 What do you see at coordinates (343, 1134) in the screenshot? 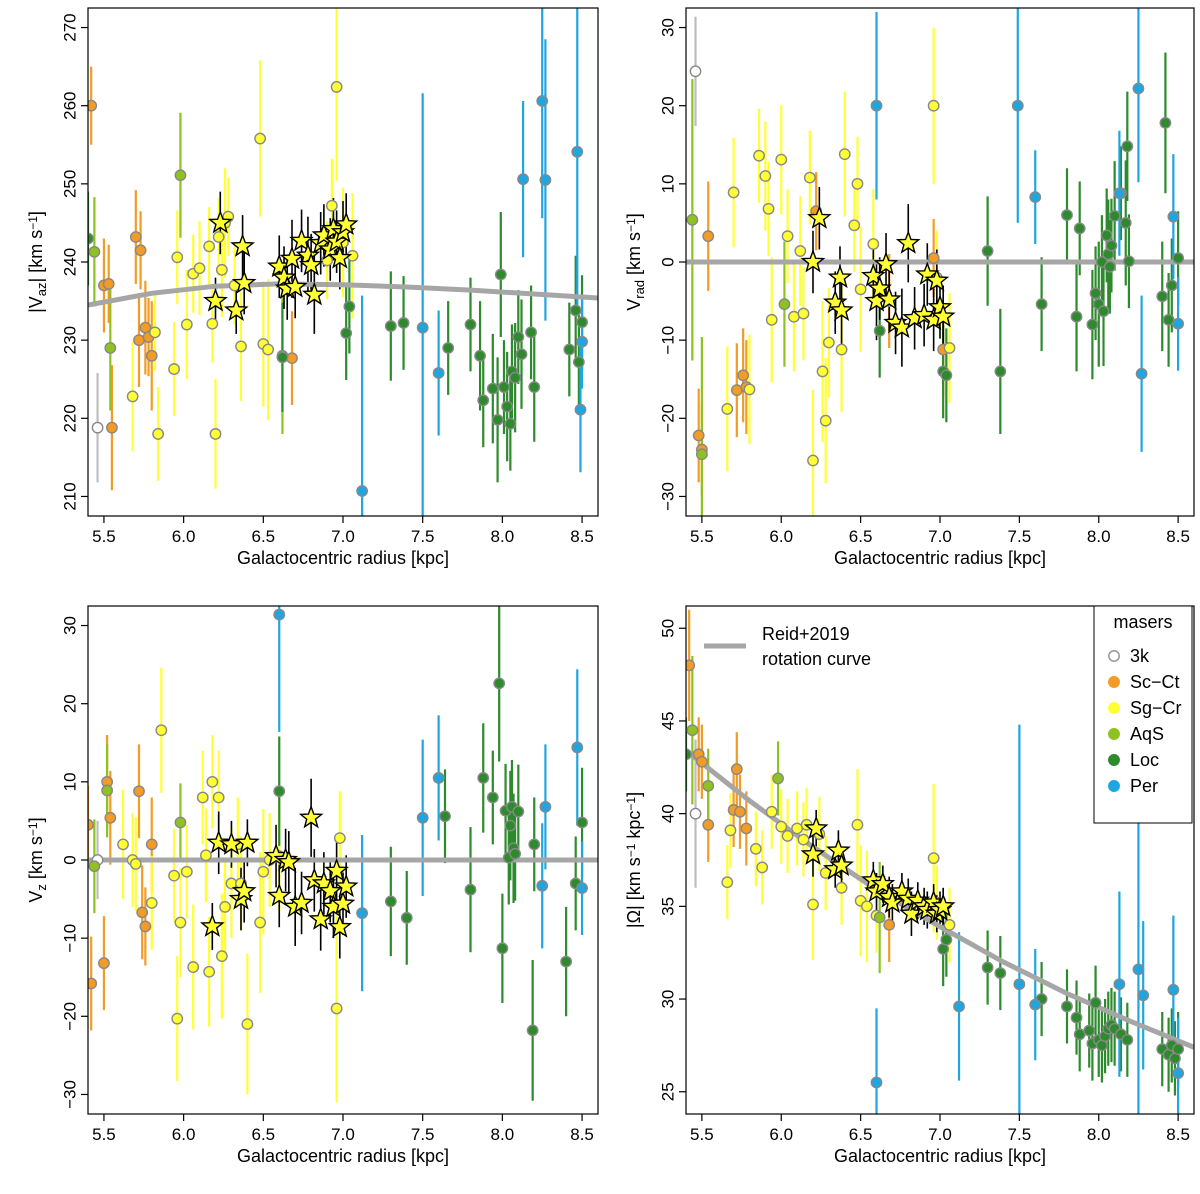
I see `x-tick-label: 7.0` at bounding box center [343, 1134].